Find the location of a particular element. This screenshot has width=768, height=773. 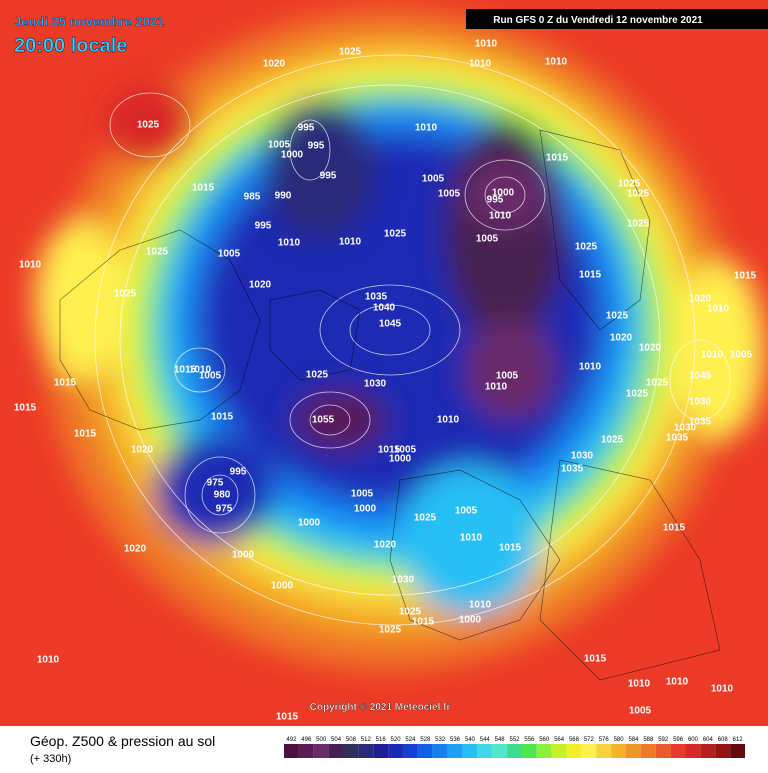

scale-label: 548 is located at coordinates (500, 740).